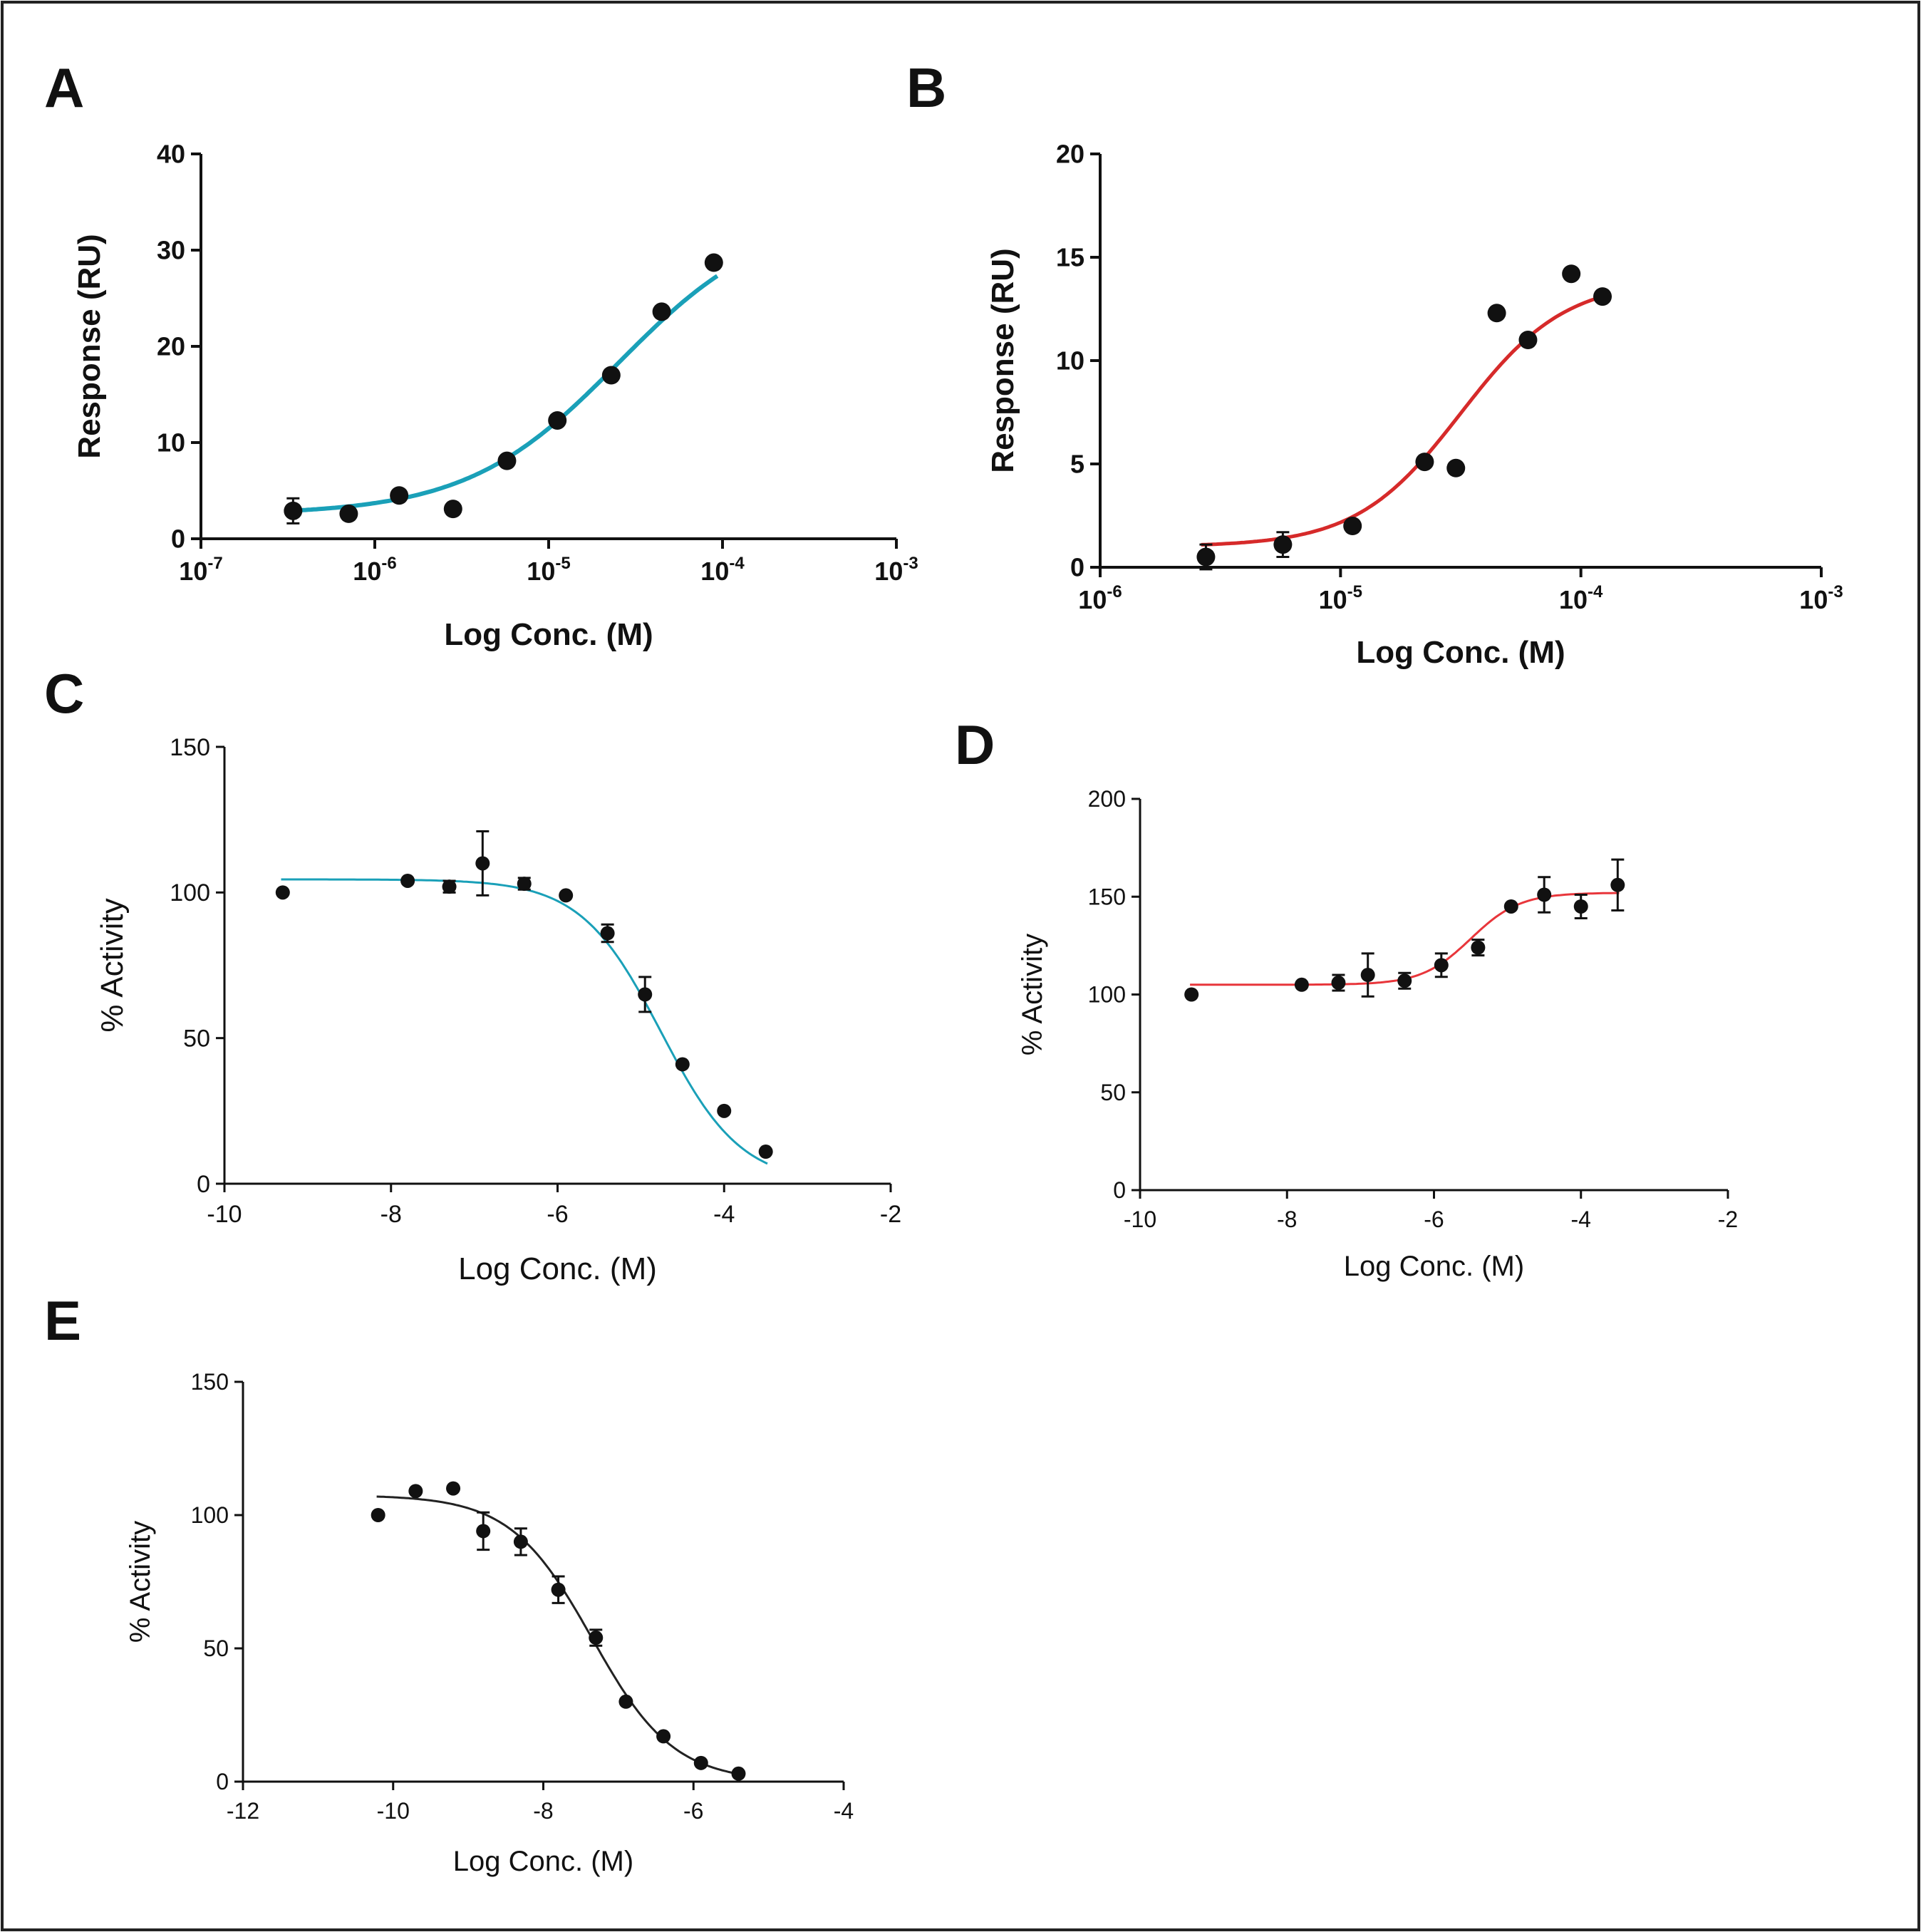  I want to click on panel-label: A, so click(64, 87).